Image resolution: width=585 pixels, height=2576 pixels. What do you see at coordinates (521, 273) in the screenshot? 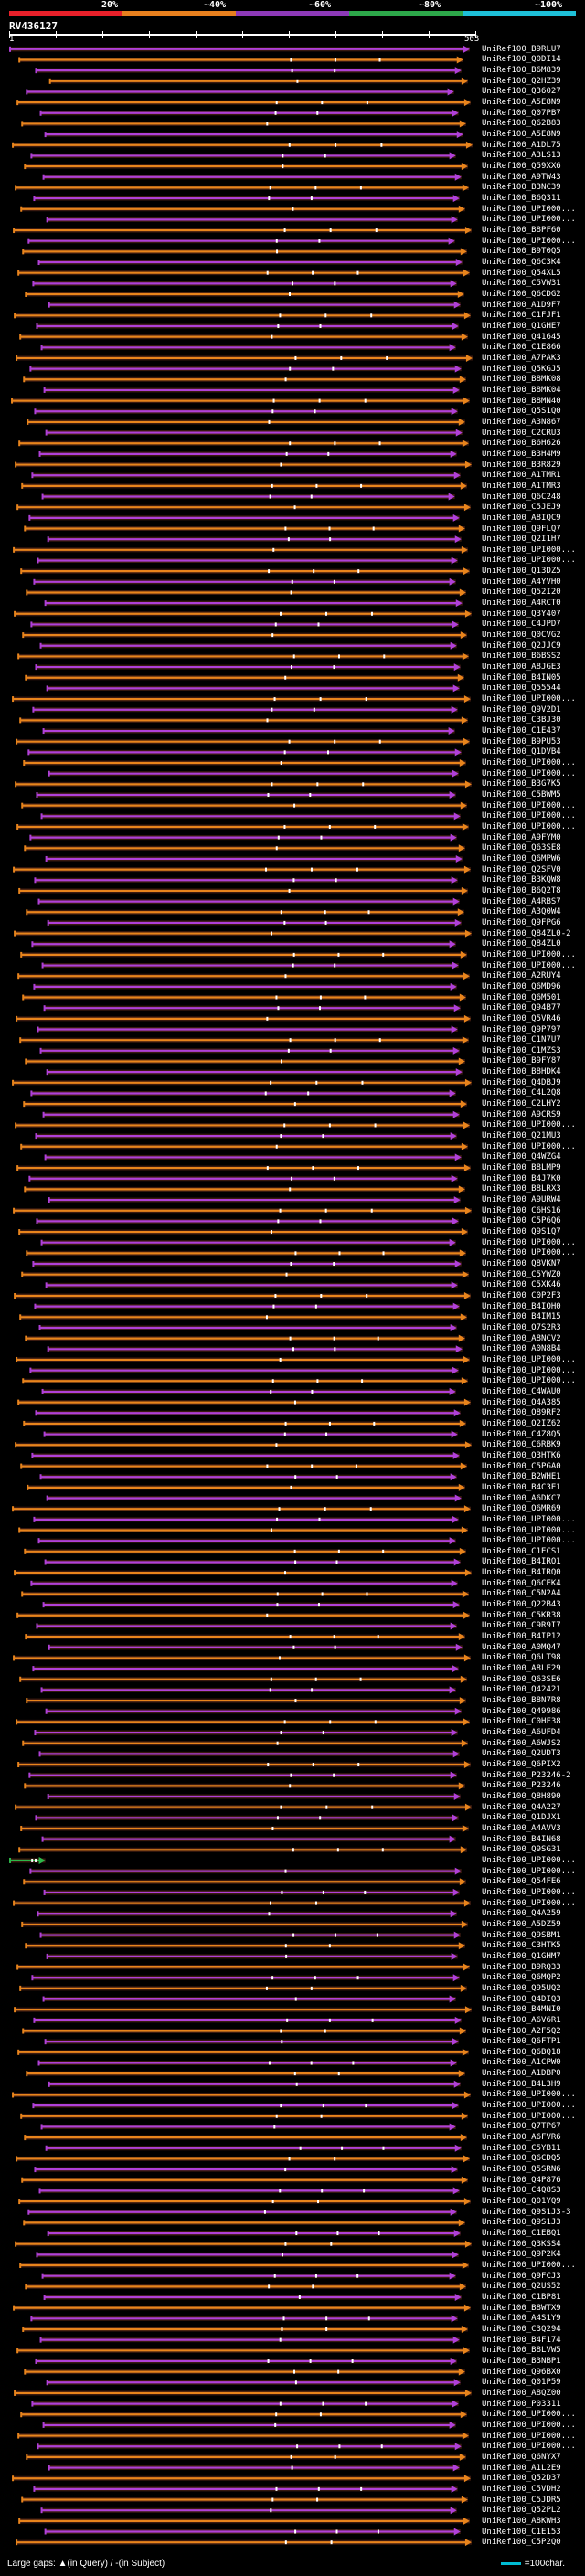
I see `hit-id-label: UniRef100_Q54XL5` at bounding box center [521, 273].